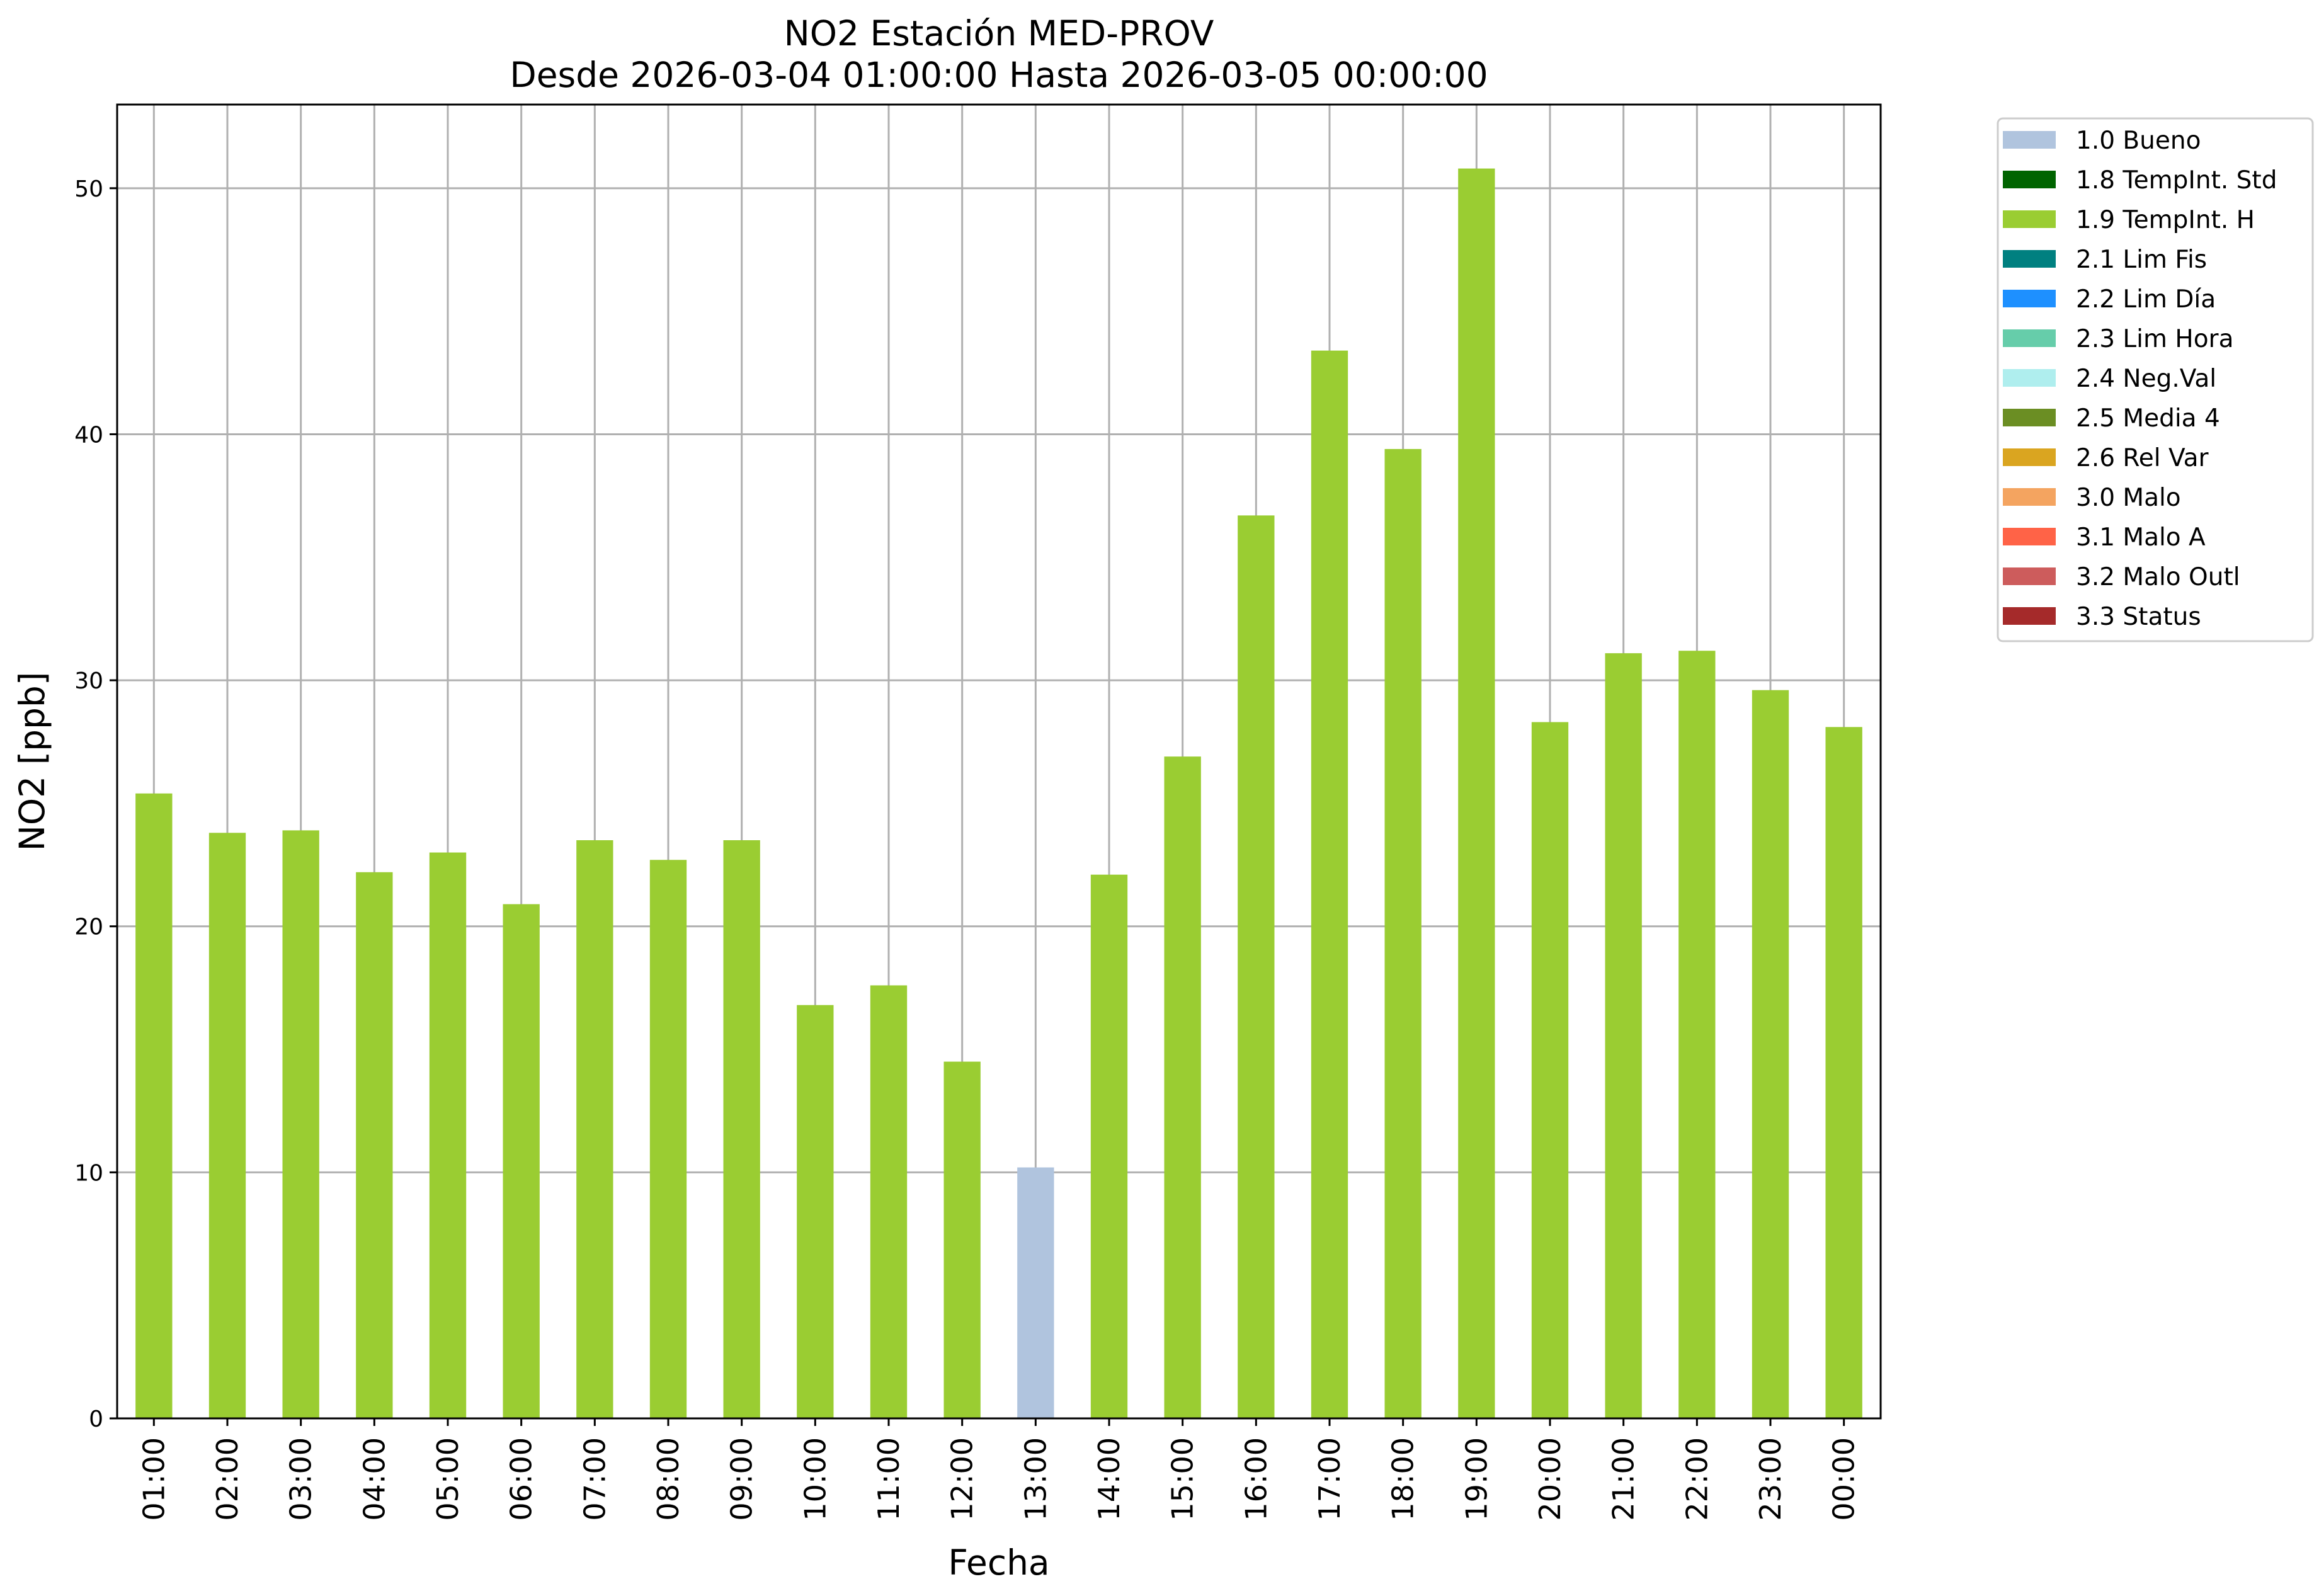 This screenshot has height=1596, width=2319. What do you see at coordinates (889, 1479) in the screenshot?
I see `x-tick-label: 11:00` at bounding box center [889, 1479].